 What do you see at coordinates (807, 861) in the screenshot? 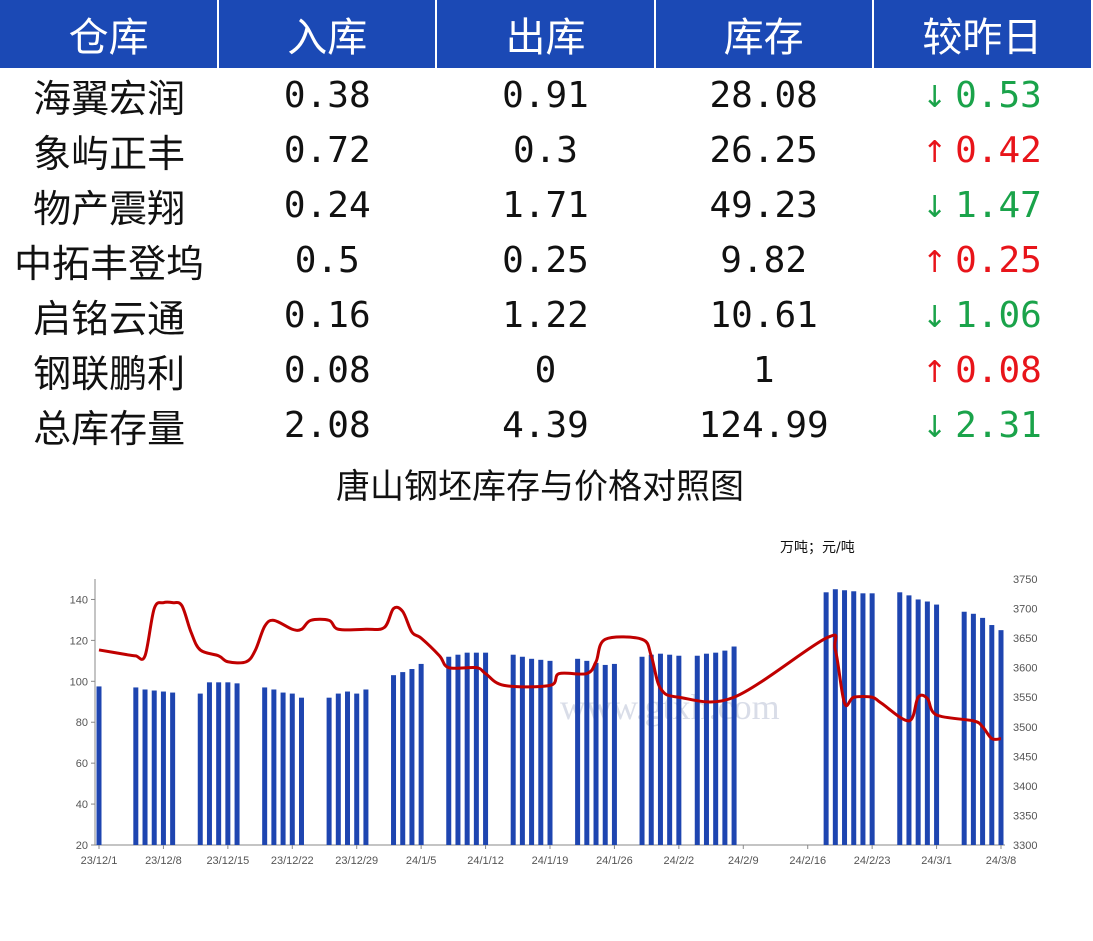
I see `x-tick-label: 24/2/16` at bounding box center [807, 861].